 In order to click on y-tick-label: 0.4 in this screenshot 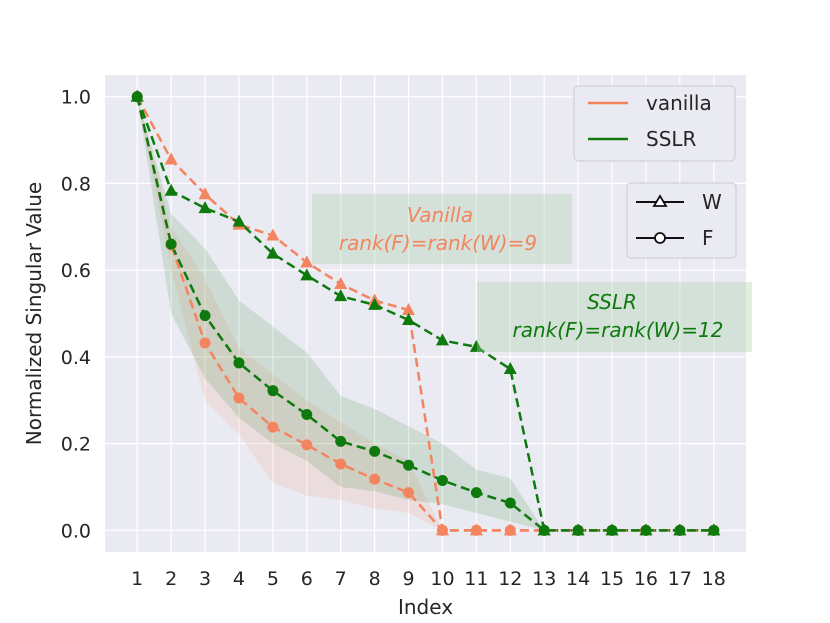, I will do `click(76, 358)`.